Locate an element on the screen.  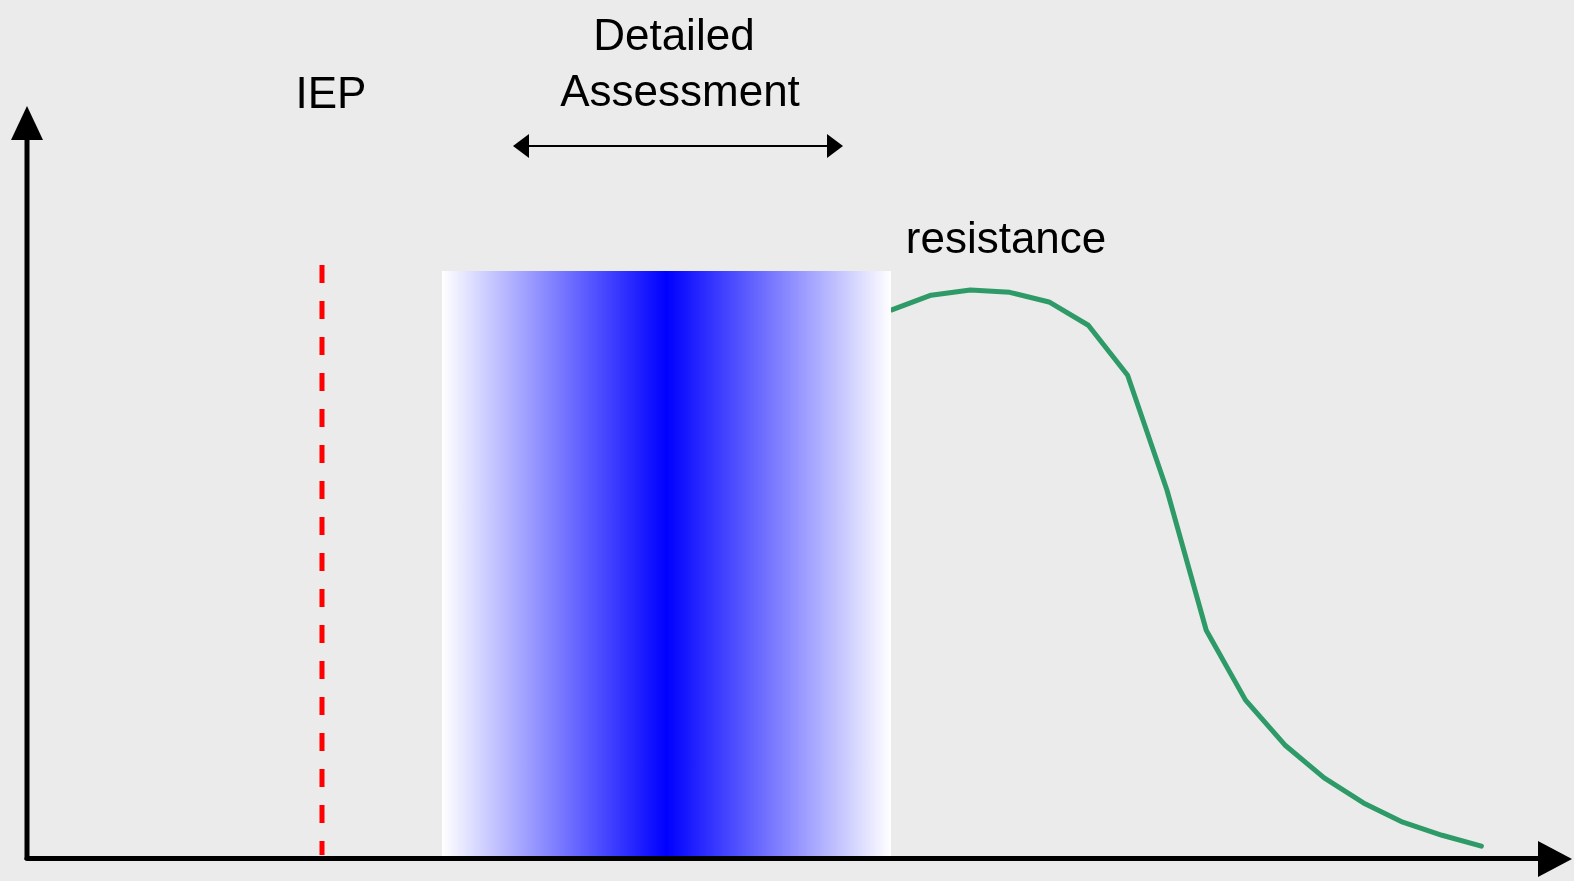
text: Detailed Assessment is located at coordinates (680, 62).